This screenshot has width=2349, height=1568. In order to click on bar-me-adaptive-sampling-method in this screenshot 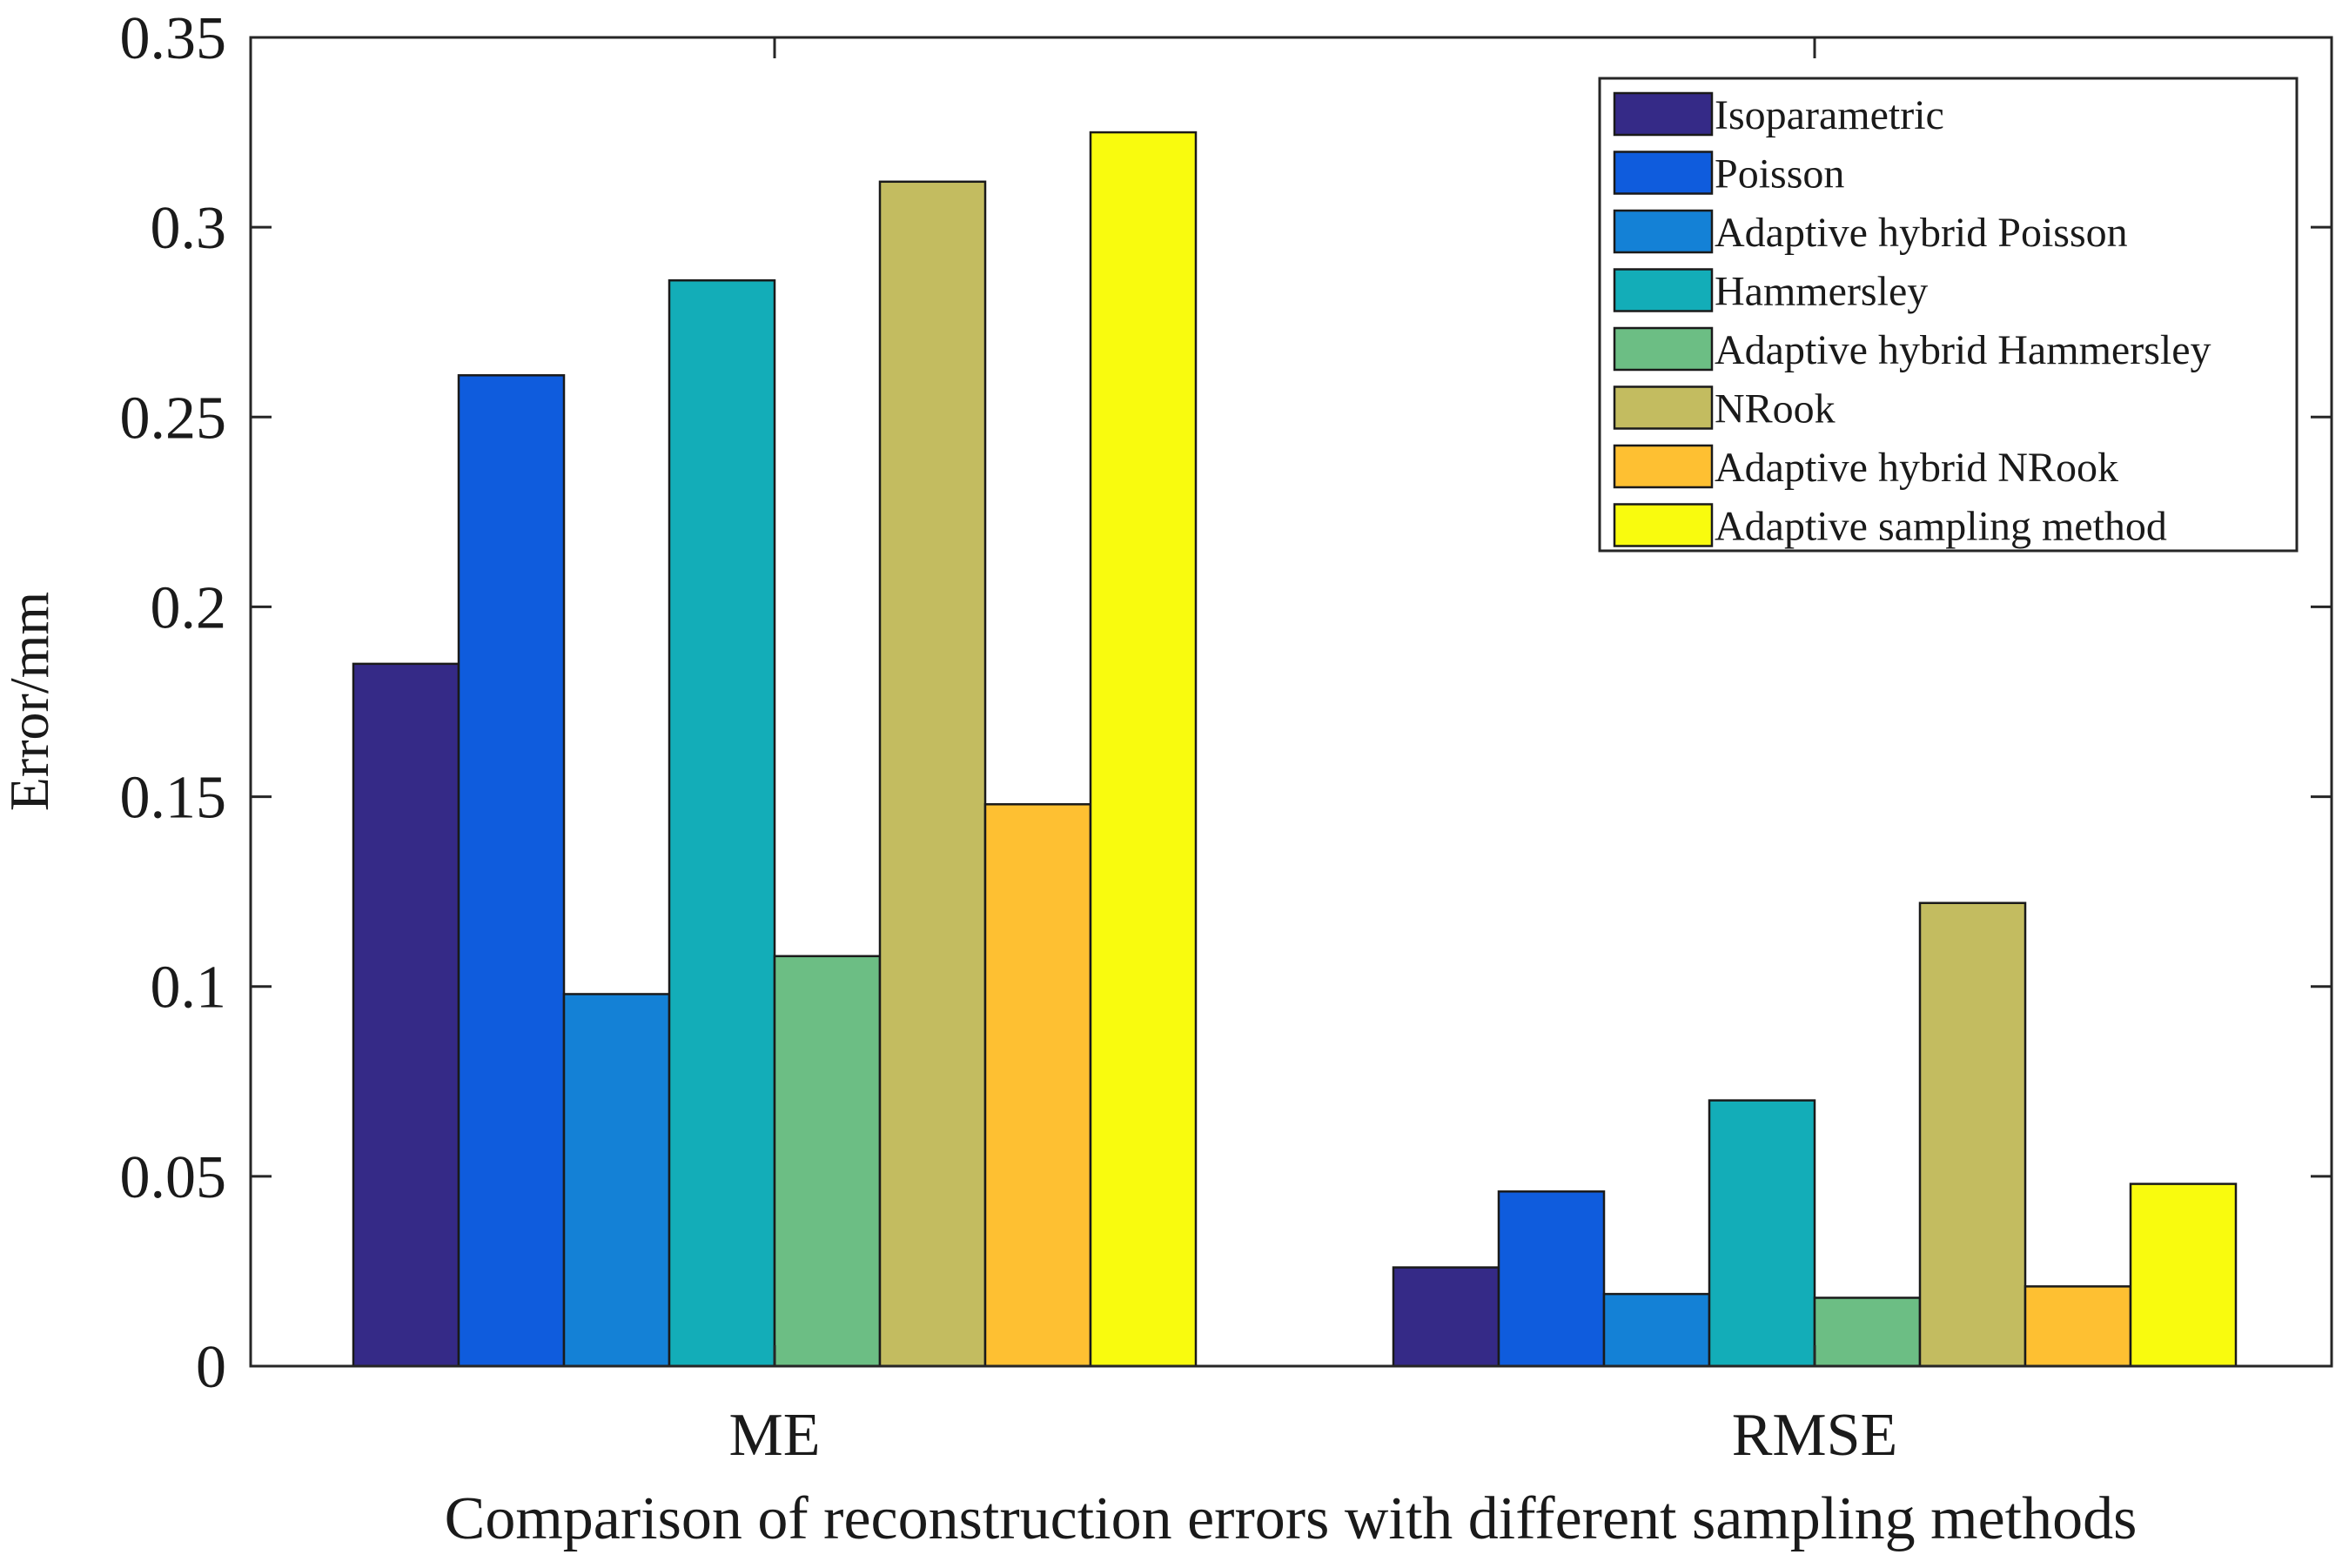, I will do `click(1143, 750)`.